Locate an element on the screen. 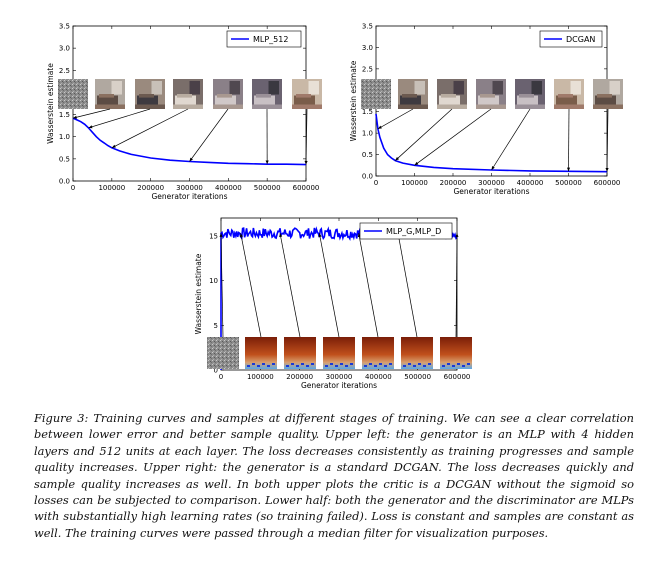  y-tick-label: 3.5 is located at coordinates (64, 27).